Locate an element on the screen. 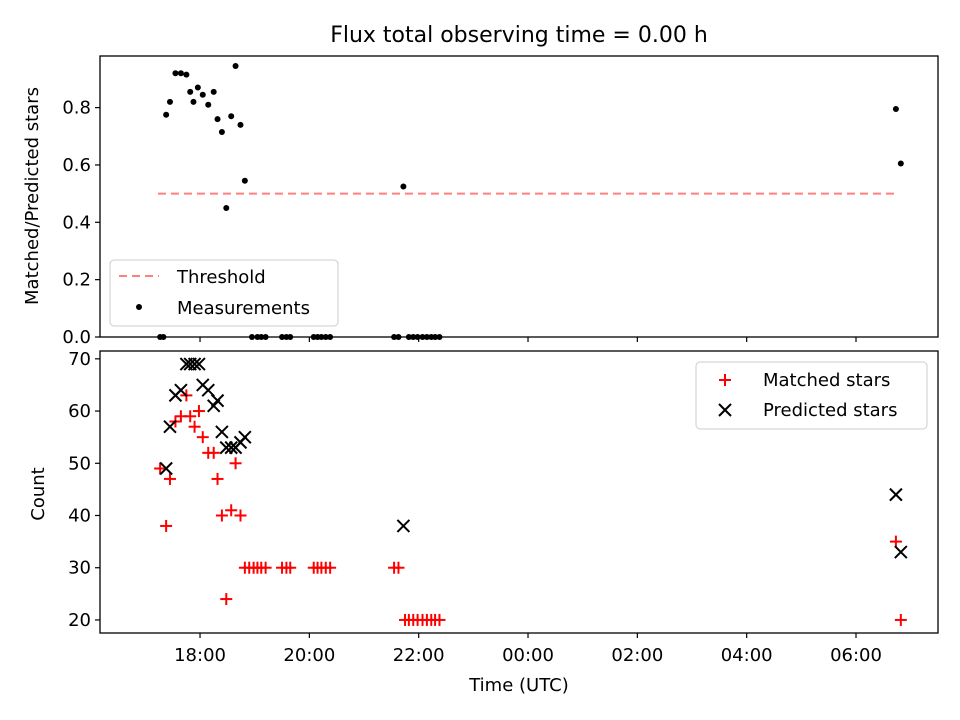  top-y-tick-label: 0.4 is located at coordinates (76, 222).